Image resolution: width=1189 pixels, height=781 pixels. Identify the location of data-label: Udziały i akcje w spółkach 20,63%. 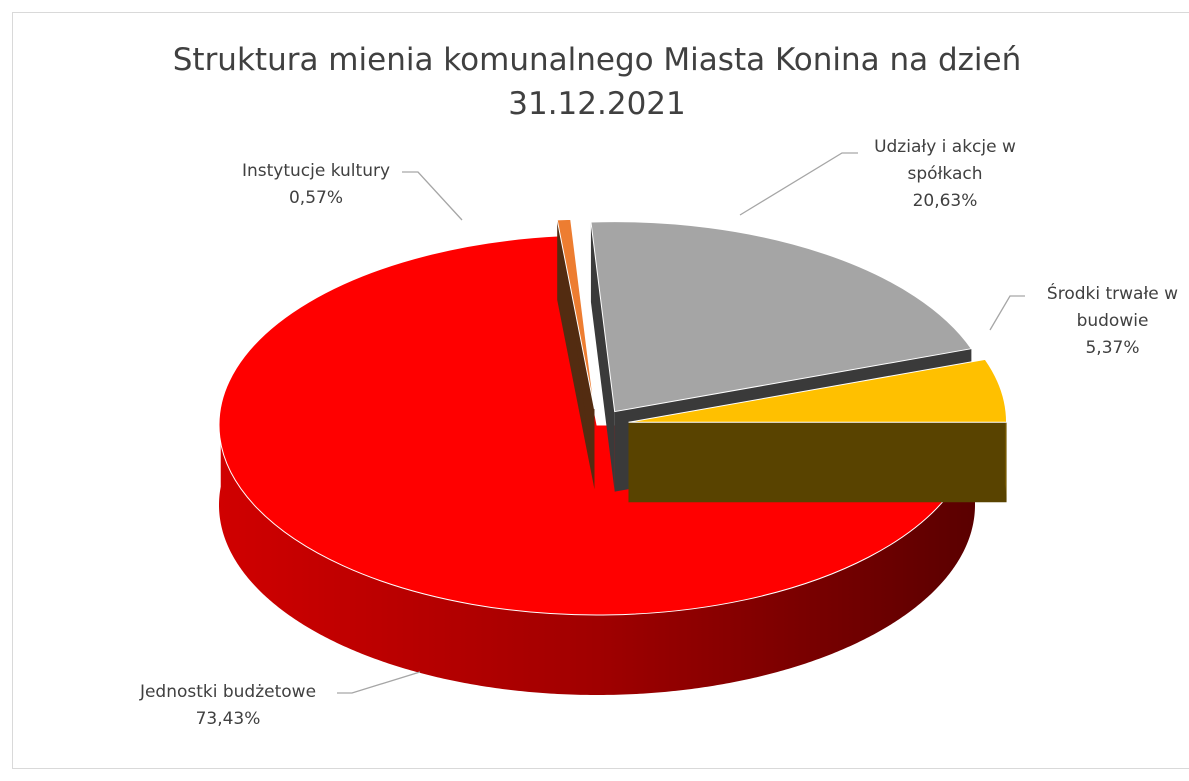
(945, 174).